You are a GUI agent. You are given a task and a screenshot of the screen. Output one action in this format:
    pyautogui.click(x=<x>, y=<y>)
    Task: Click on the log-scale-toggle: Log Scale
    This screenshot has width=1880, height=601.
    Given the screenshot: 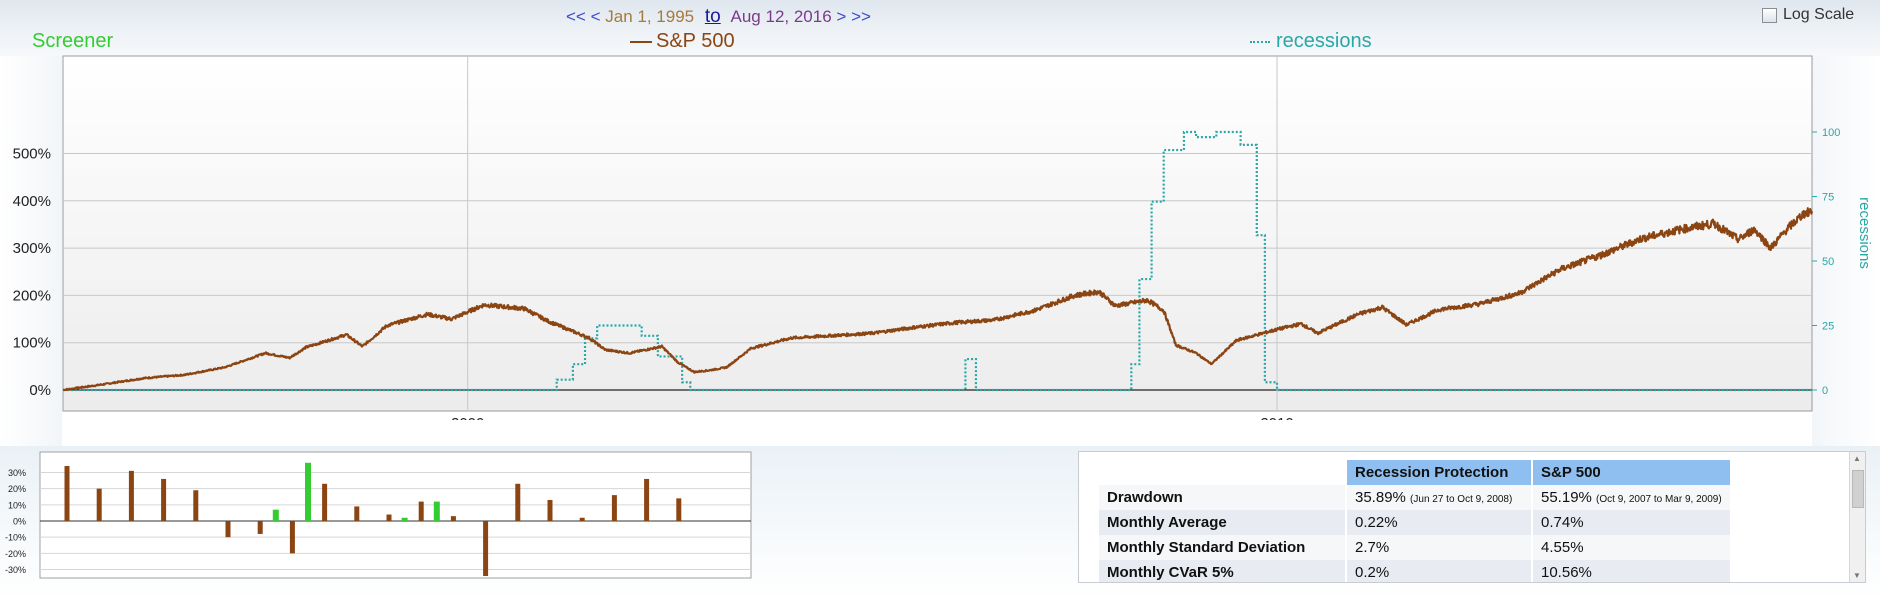 What is the action you would take?
    pyautogui.click(x=1808, y=15)
    